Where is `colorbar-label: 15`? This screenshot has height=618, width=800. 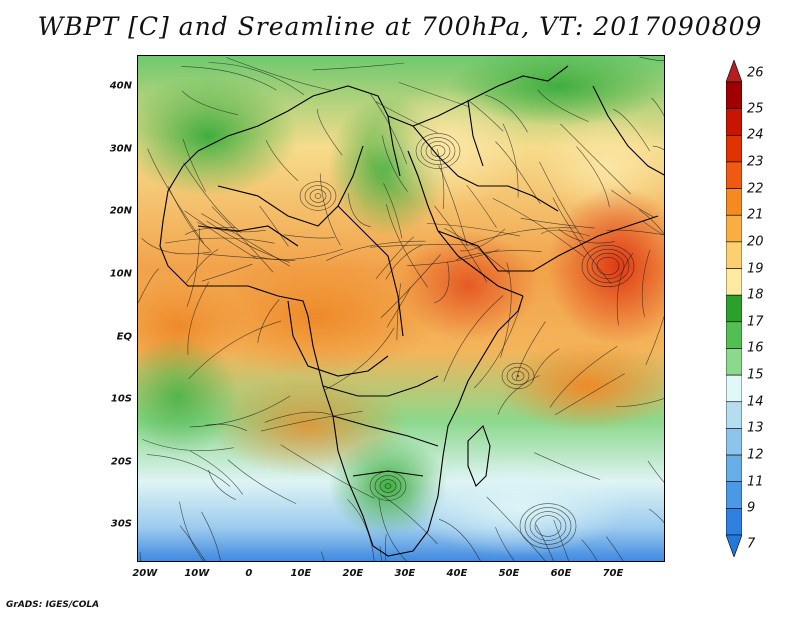 colorbar-label: 15 is located at coordinates (755, 375).